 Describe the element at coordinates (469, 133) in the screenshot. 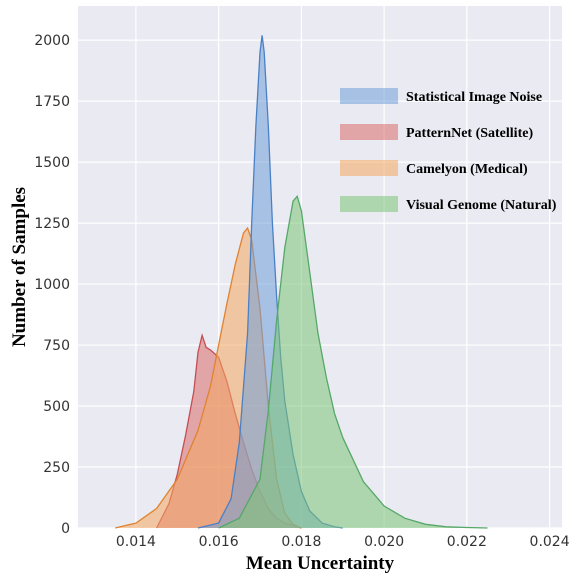

I see `legend-label: PatternNet (Satellite)` at that location.